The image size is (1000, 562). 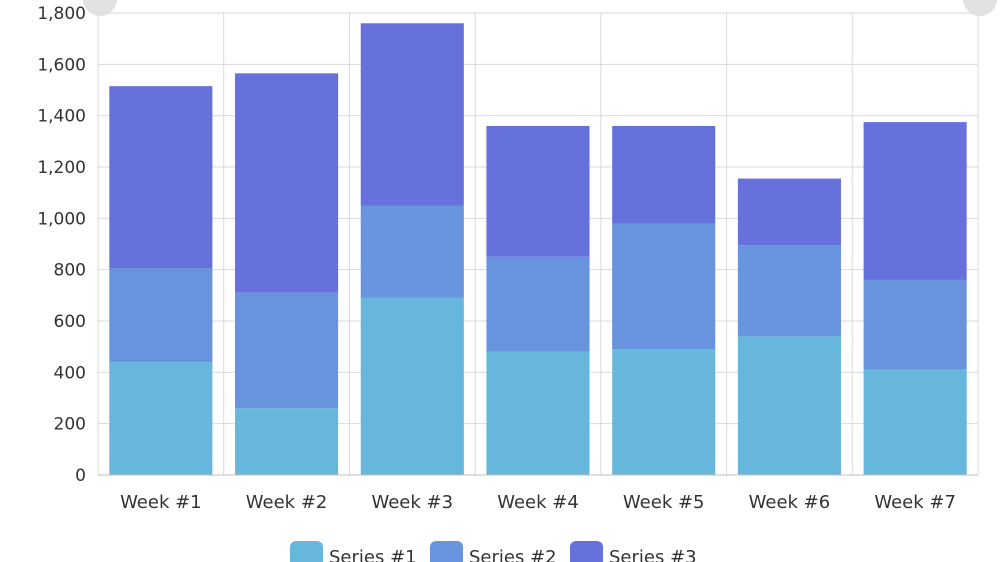 What do you see at coordinates (61, 65) in the screenshot?
I see `y-tick-label: 1,600` at bounding box center [61, 65].